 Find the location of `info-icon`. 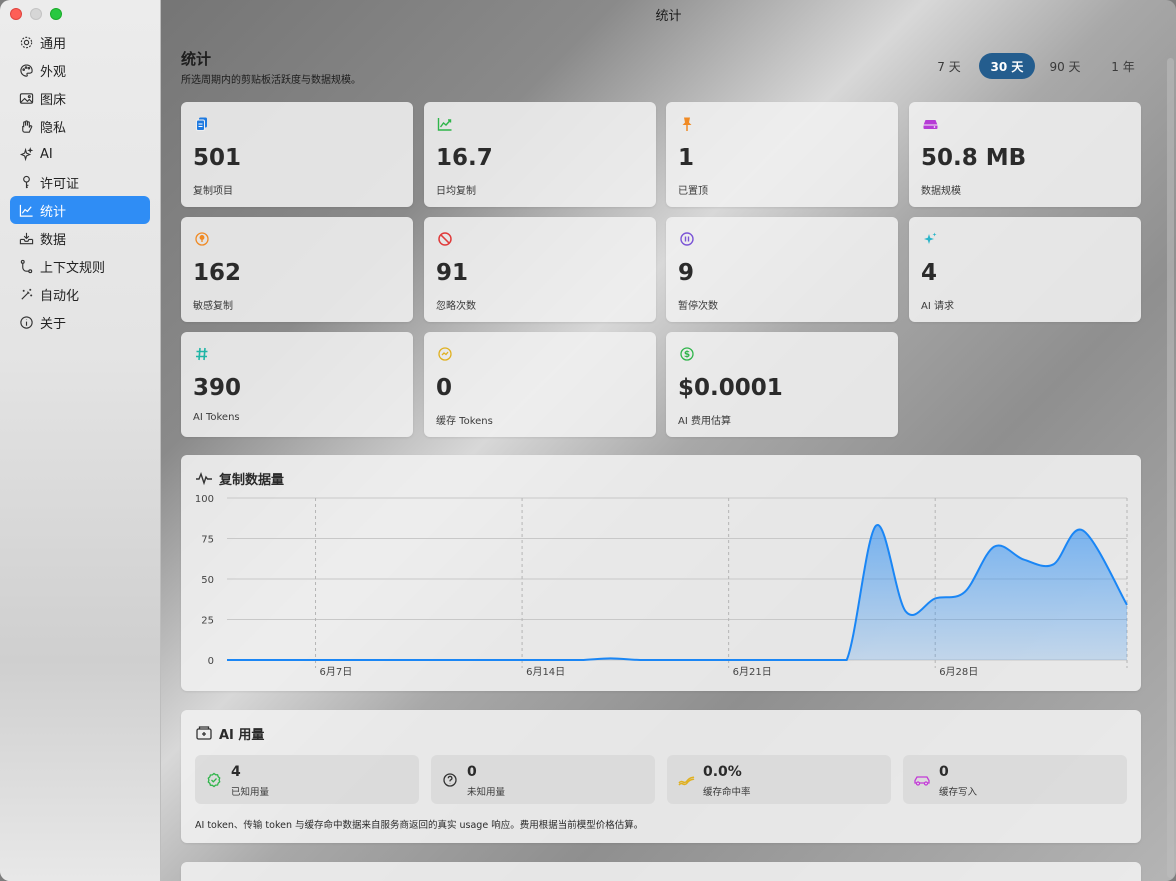

info-icon is located at coordinates (26, 322).